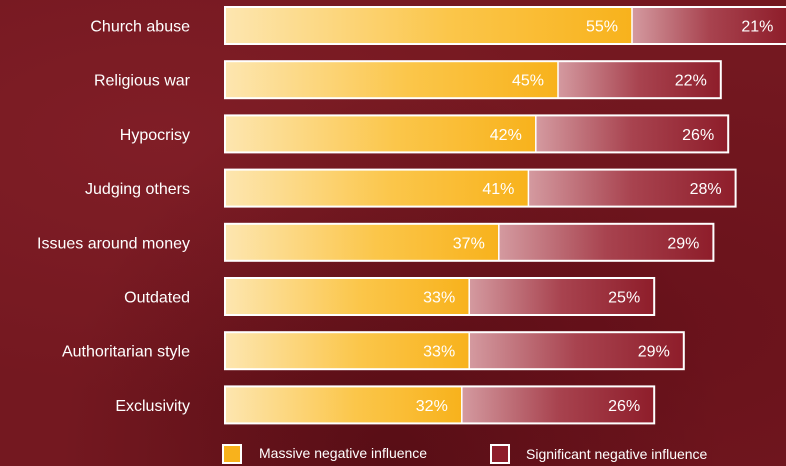 This screenshot has width=786, height=466. I want to click on bar-row: Exclusivity 32% 26%, so click(385, 405).